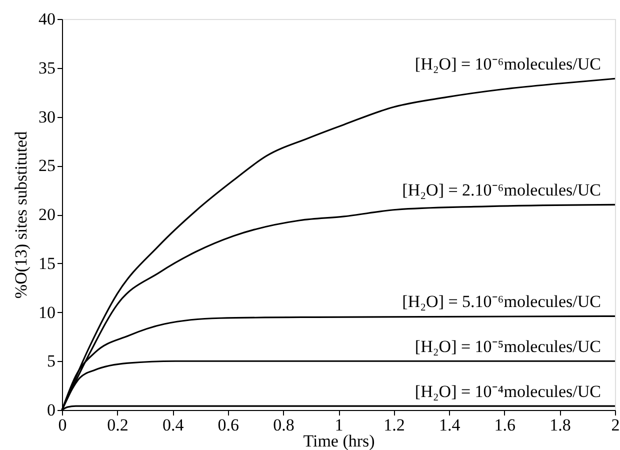  What do you see at coordinates (47, 19) in the screenshot?
I see `y-tick-label: 40` at bounding box center [47, 19].